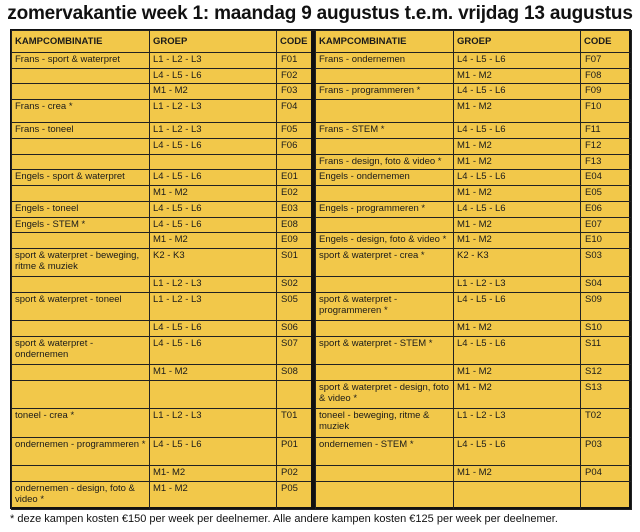 Image resolution: width=640 pixels, height=532 pixels. I want to click on kampcombinatie-cell: ondernemen - programmeren *, so click(80, 451).